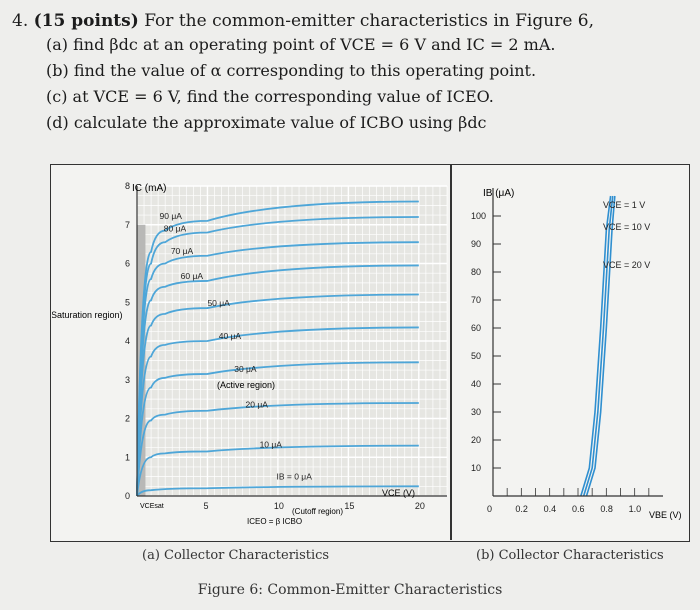  What do you see at coordinates (476, 244) in the screenshot?
I see `right-y-tick-label: 90` at bounding box center [476, 244].